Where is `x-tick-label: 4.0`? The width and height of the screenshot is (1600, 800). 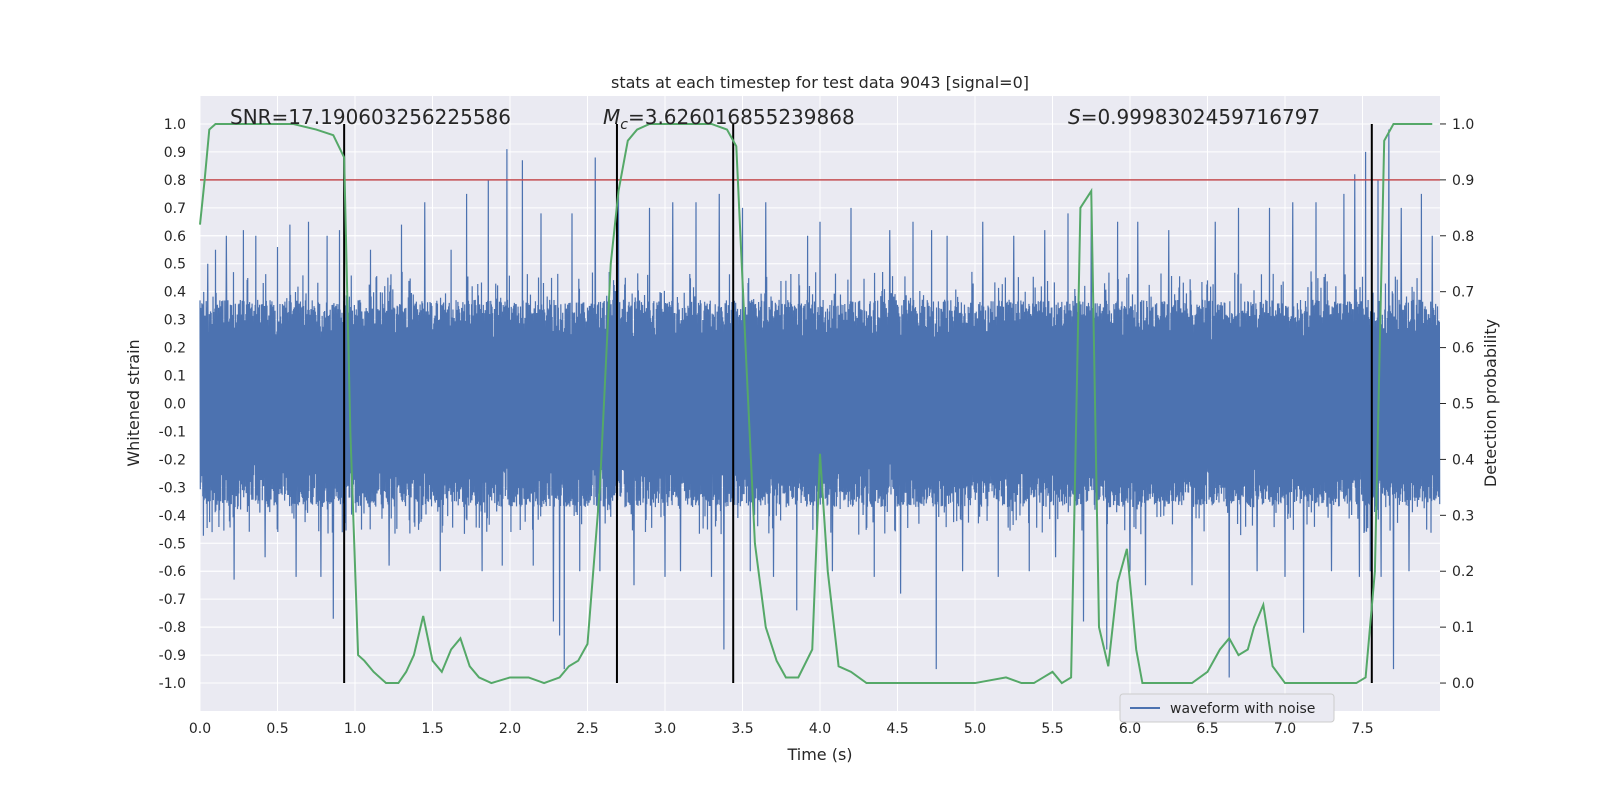 x-tick-label: 4.0 is located at coordinates (820, 729).